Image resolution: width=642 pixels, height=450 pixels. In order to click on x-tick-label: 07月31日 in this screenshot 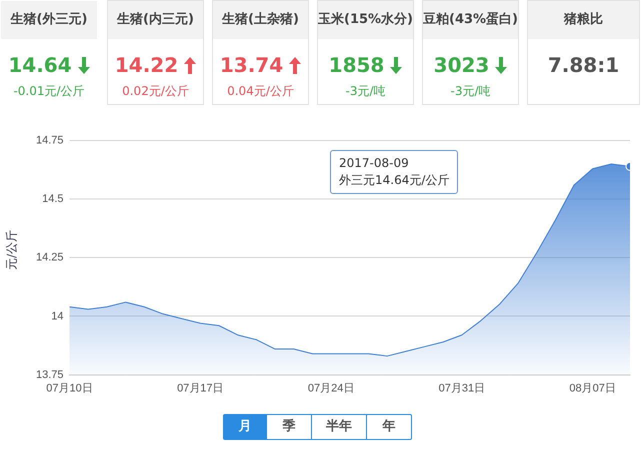, I will do `click(462, 388)`.